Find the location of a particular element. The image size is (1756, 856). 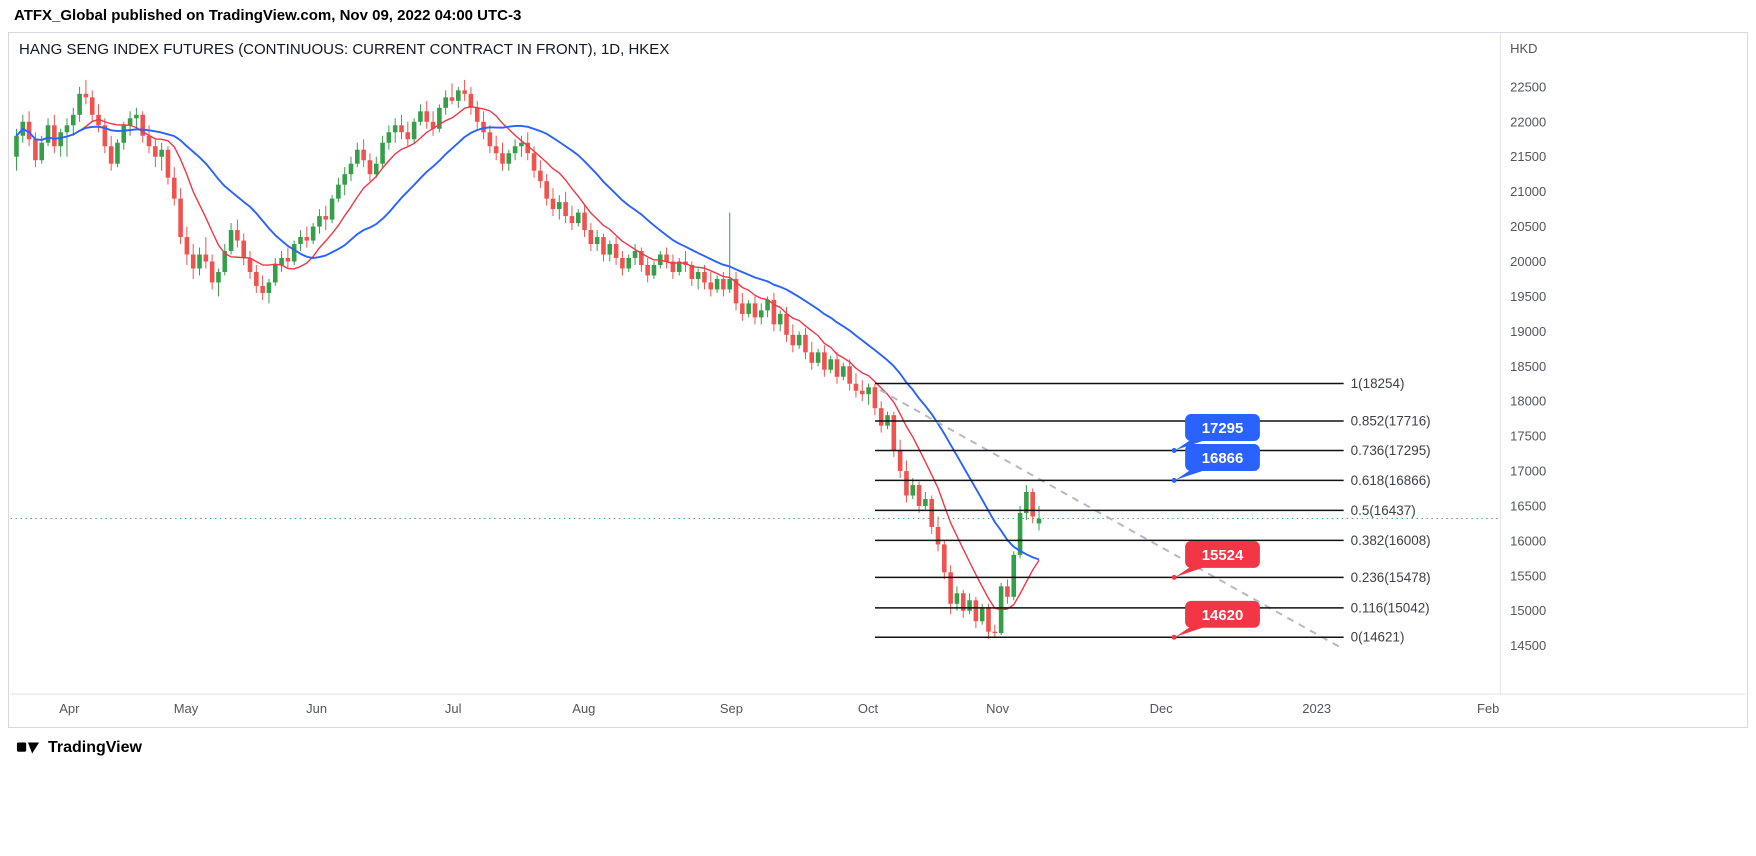

currency-label: HKD is located at coordinates (1523, 48).